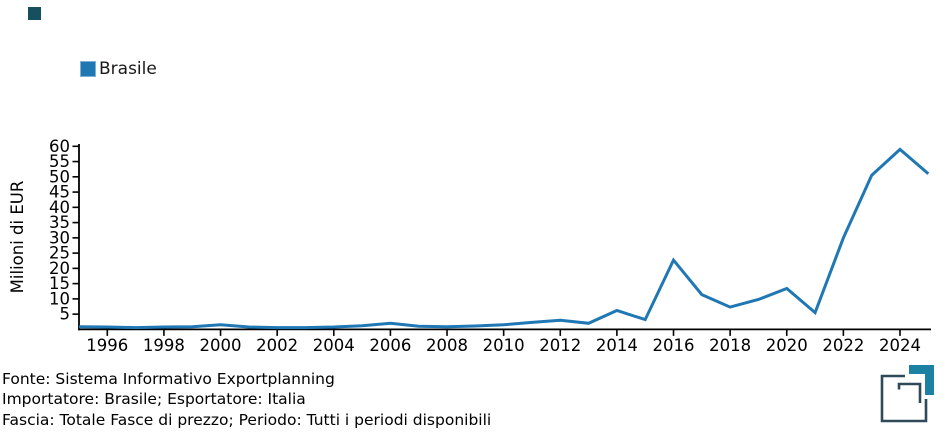 This screenshot has height=435, width=950. Describe the element at coordinates (730, 345) in the screenshot. I see `x-tick-label: 2018` at that location.